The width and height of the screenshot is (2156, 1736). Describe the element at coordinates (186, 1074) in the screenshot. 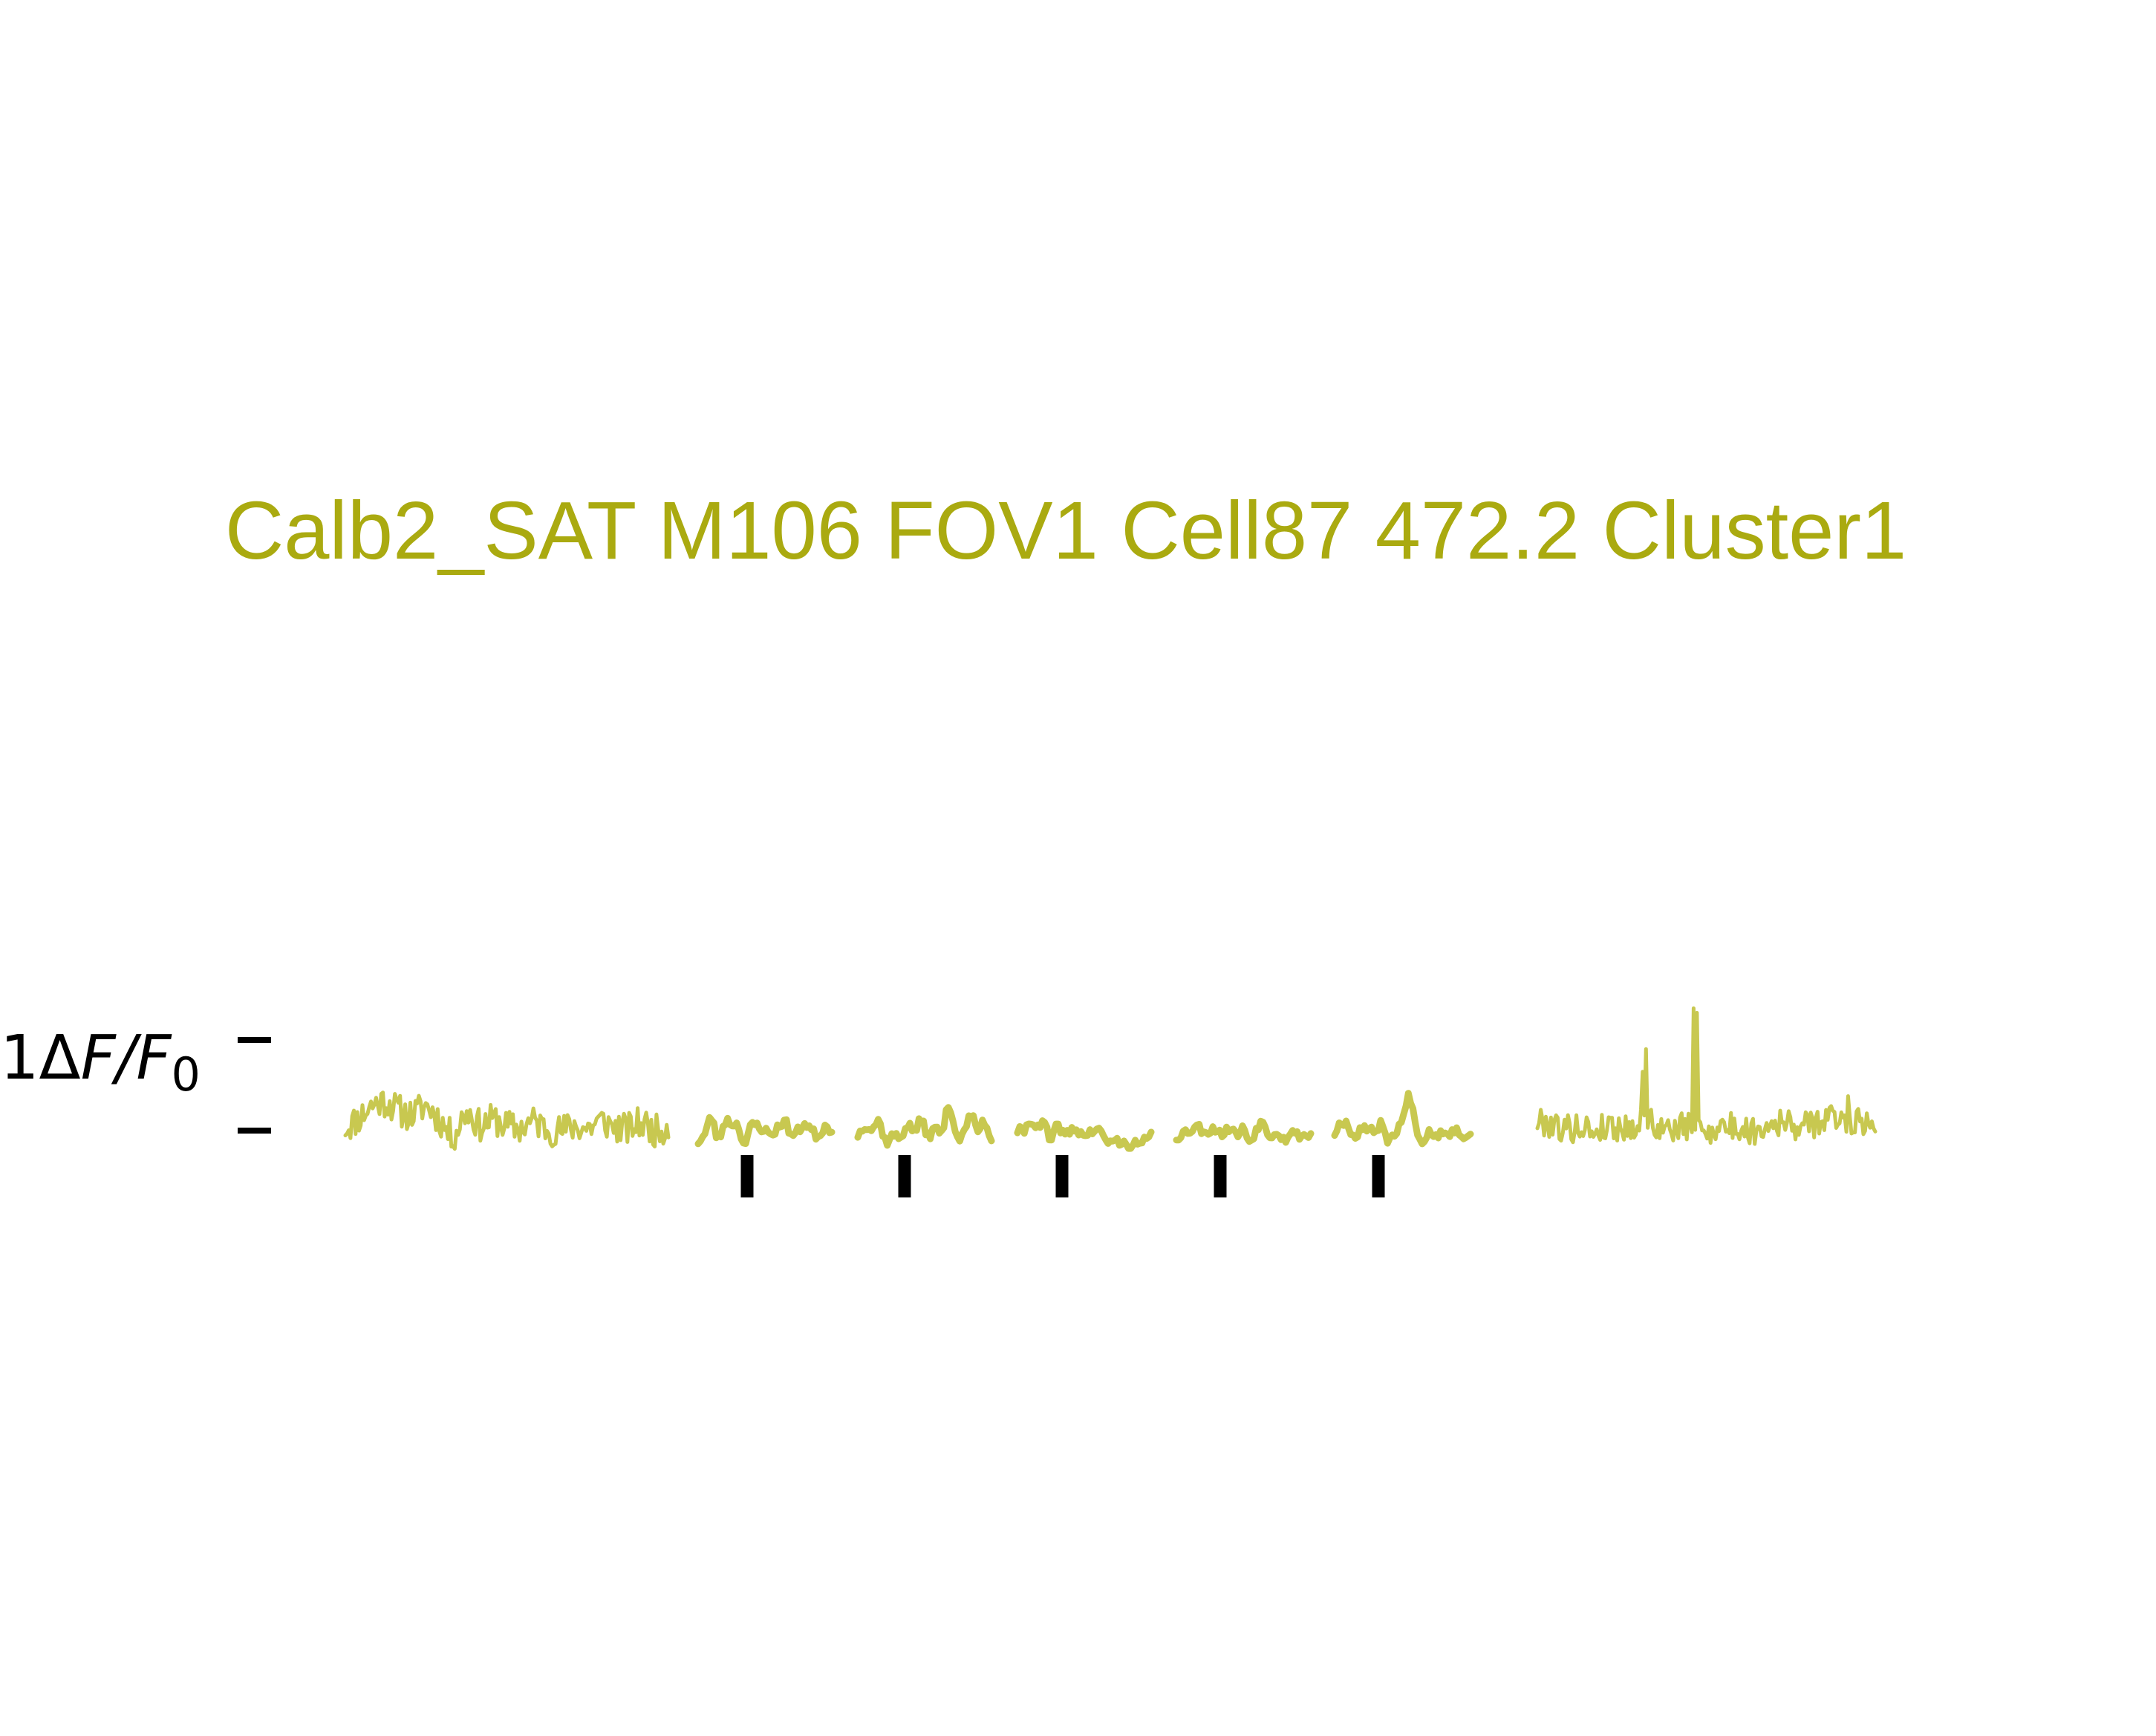

I see `y-axis-label-subscript: 0` at that location.